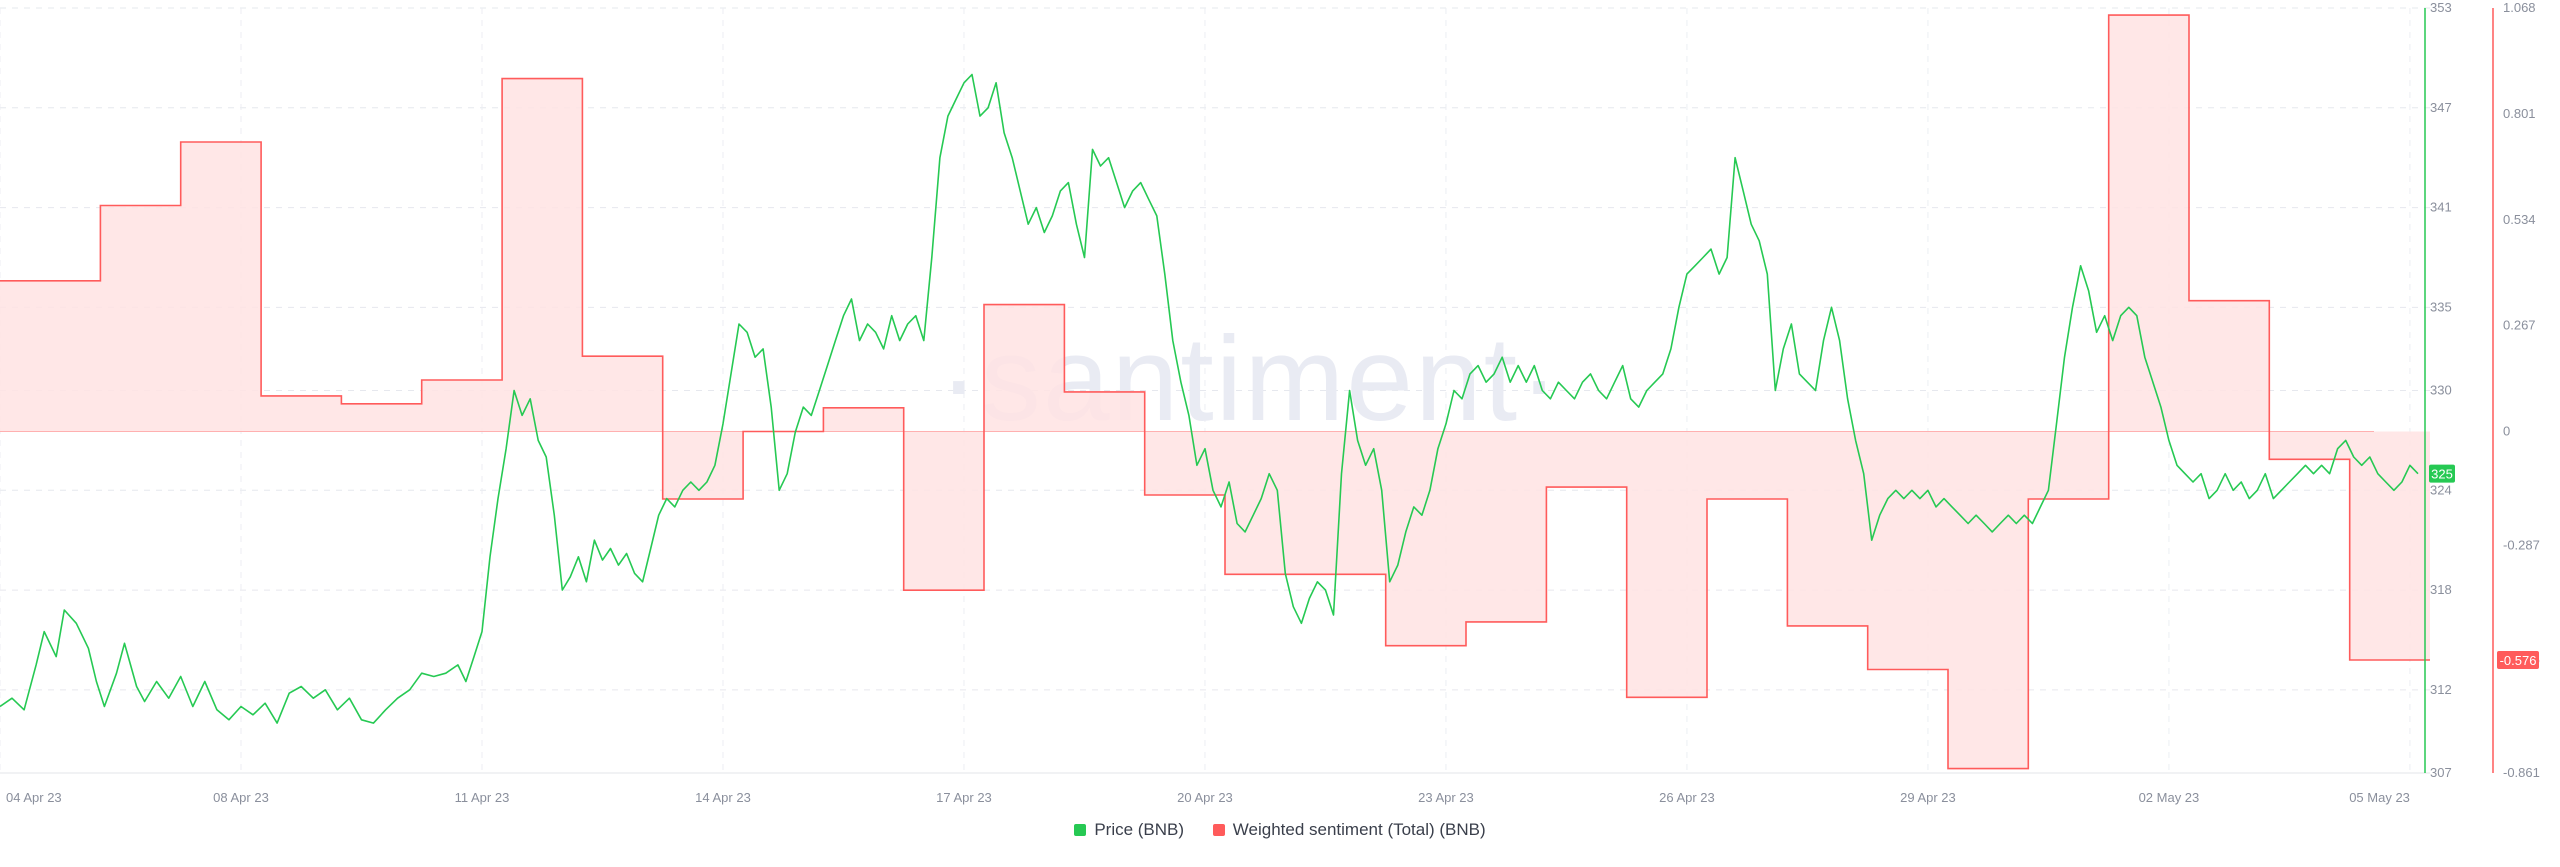 Image resolution: width=2560 pixels, height=867 pixels. I want to click on price-tick-label: 330, so click(2441, 390).